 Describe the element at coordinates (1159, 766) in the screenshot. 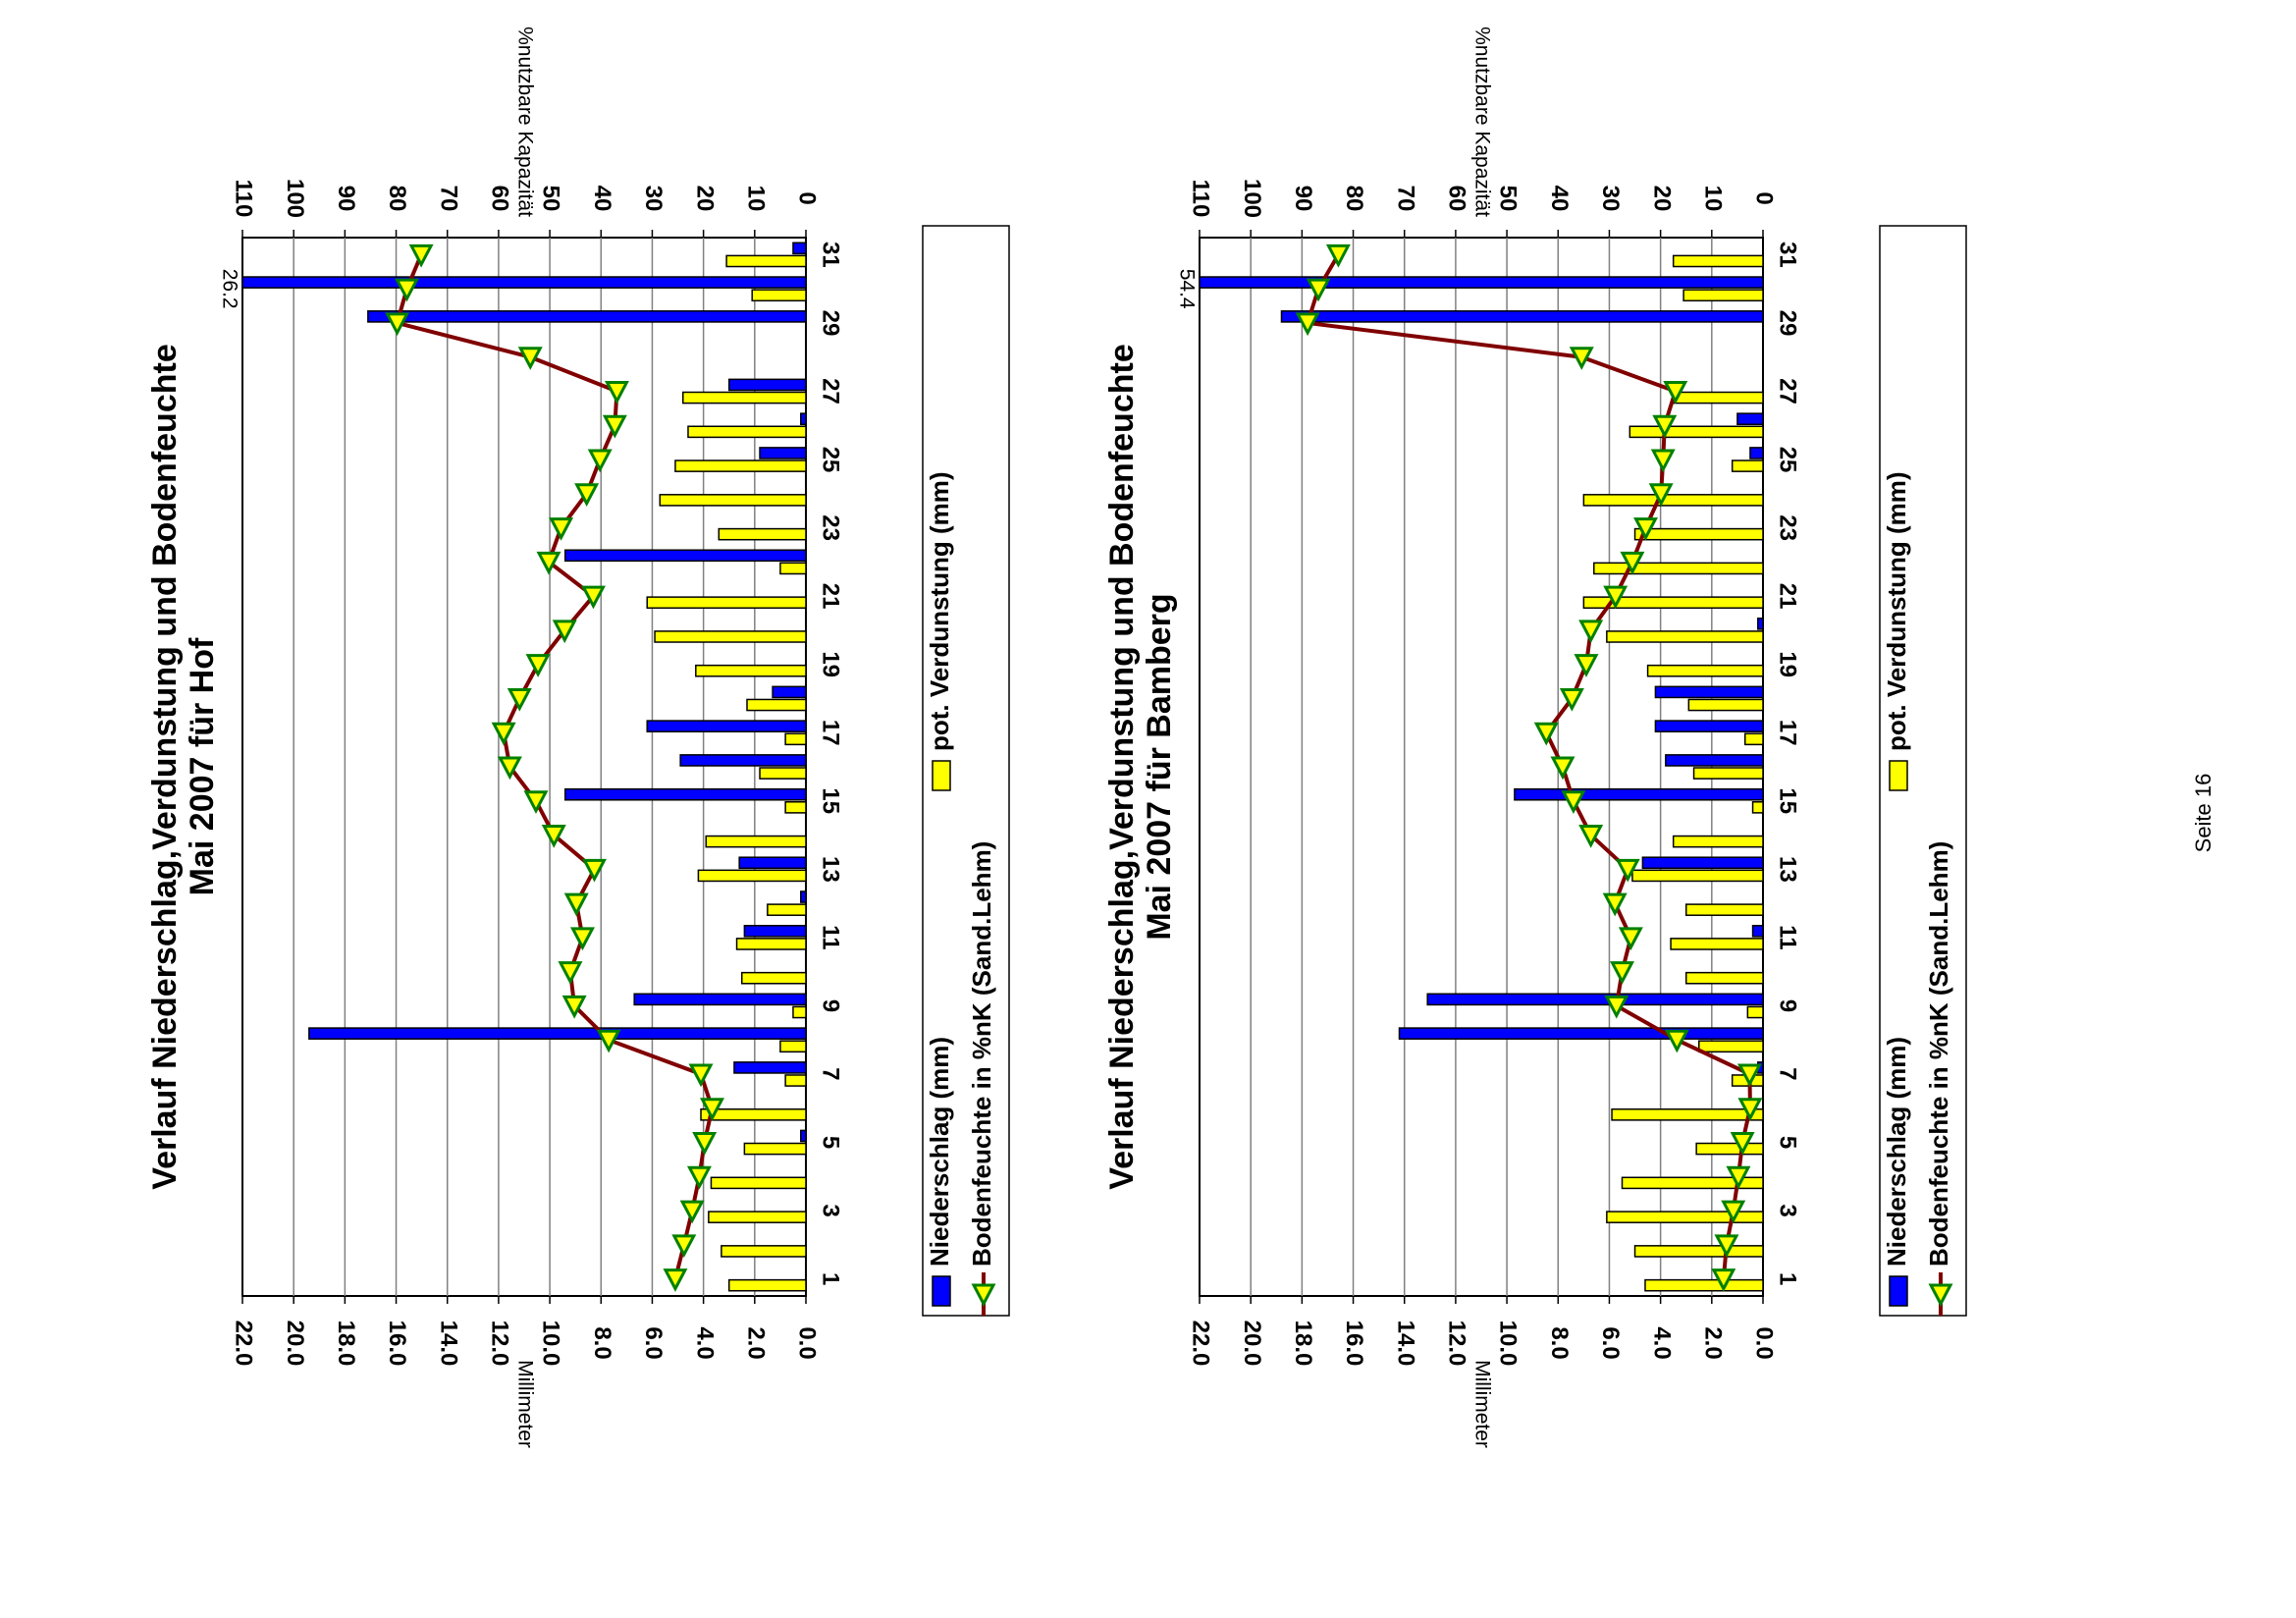

I see `chart-title-line2: Mai 2007 für Bamberg` at that location.